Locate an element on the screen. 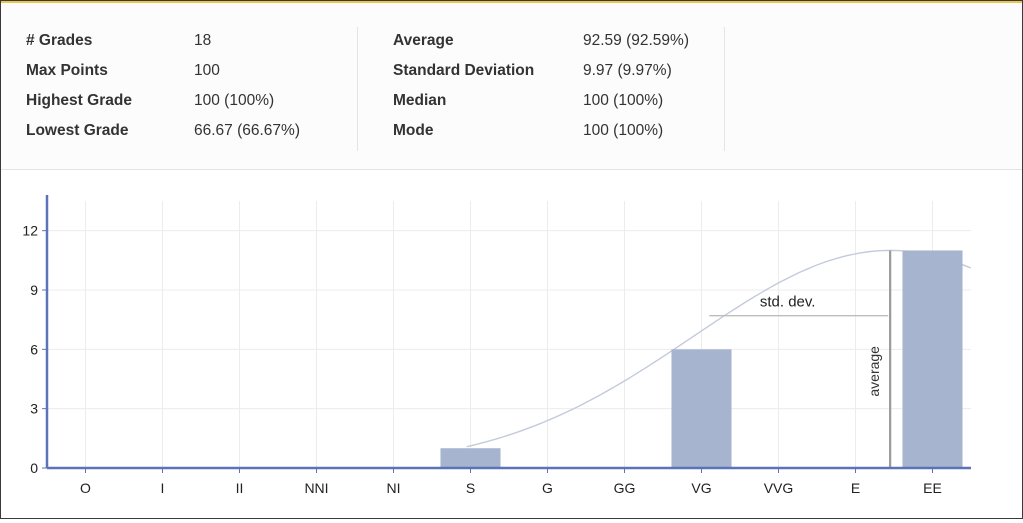  stat-value: 18 is located at coordinates (203, 40).